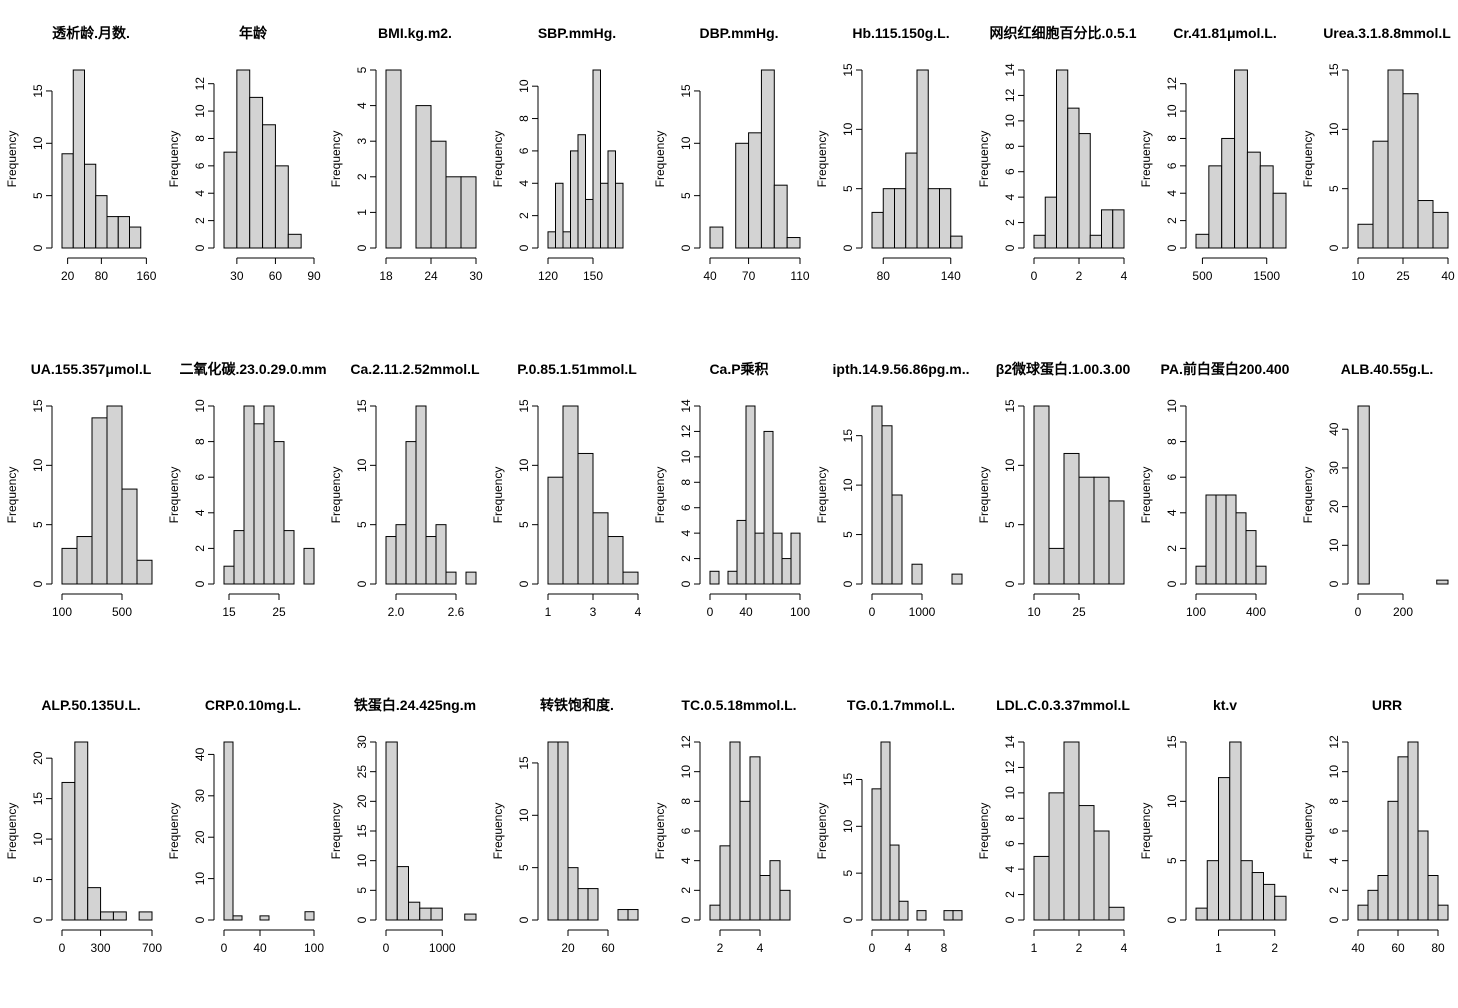 This screenshot has width=1458, height=1008. What do you see at coordinates (1010, 70) in the screenshot?
I see `y-tick-label: 14` at bounding box center [1010, 70].